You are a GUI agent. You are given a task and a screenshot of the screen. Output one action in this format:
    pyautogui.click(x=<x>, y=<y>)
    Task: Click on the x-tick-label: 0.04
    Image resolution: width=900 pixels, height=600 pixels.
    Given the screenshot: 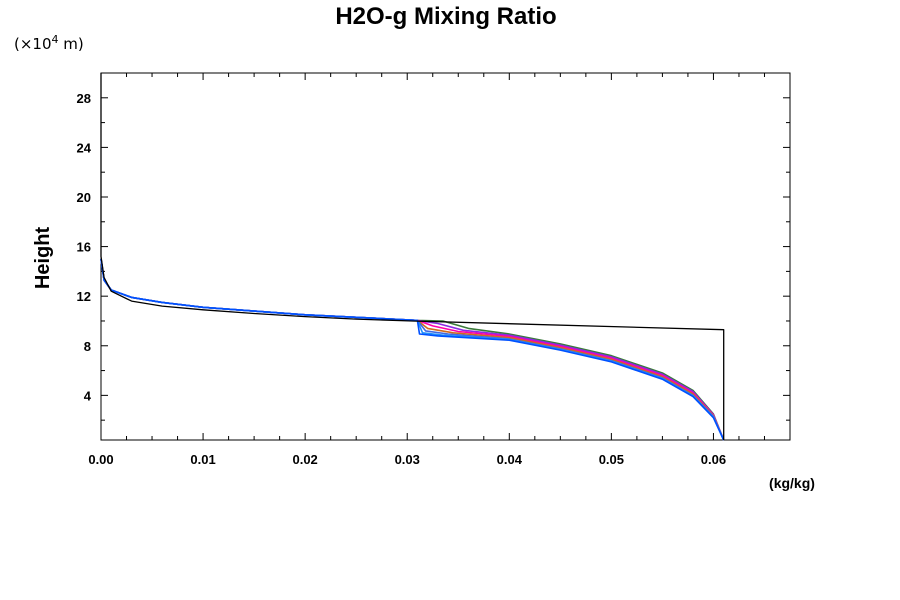 What is the action you would take?
    pyautogui.click(x=510, y=459)
    